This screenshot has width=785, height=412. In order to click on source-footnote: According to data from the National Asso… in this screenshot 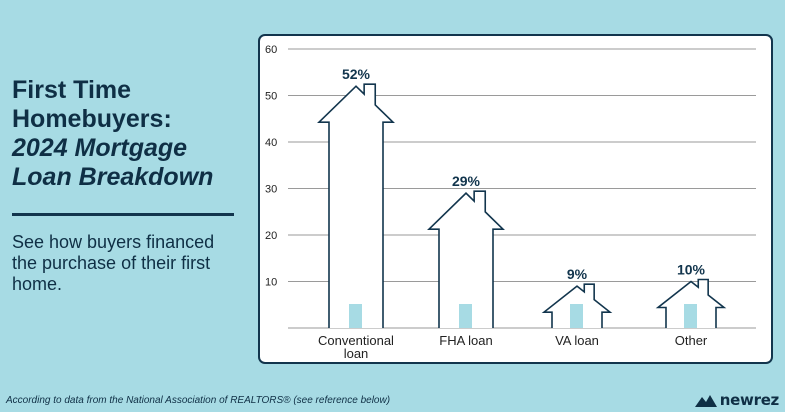, I will do `click(198, 400)`.